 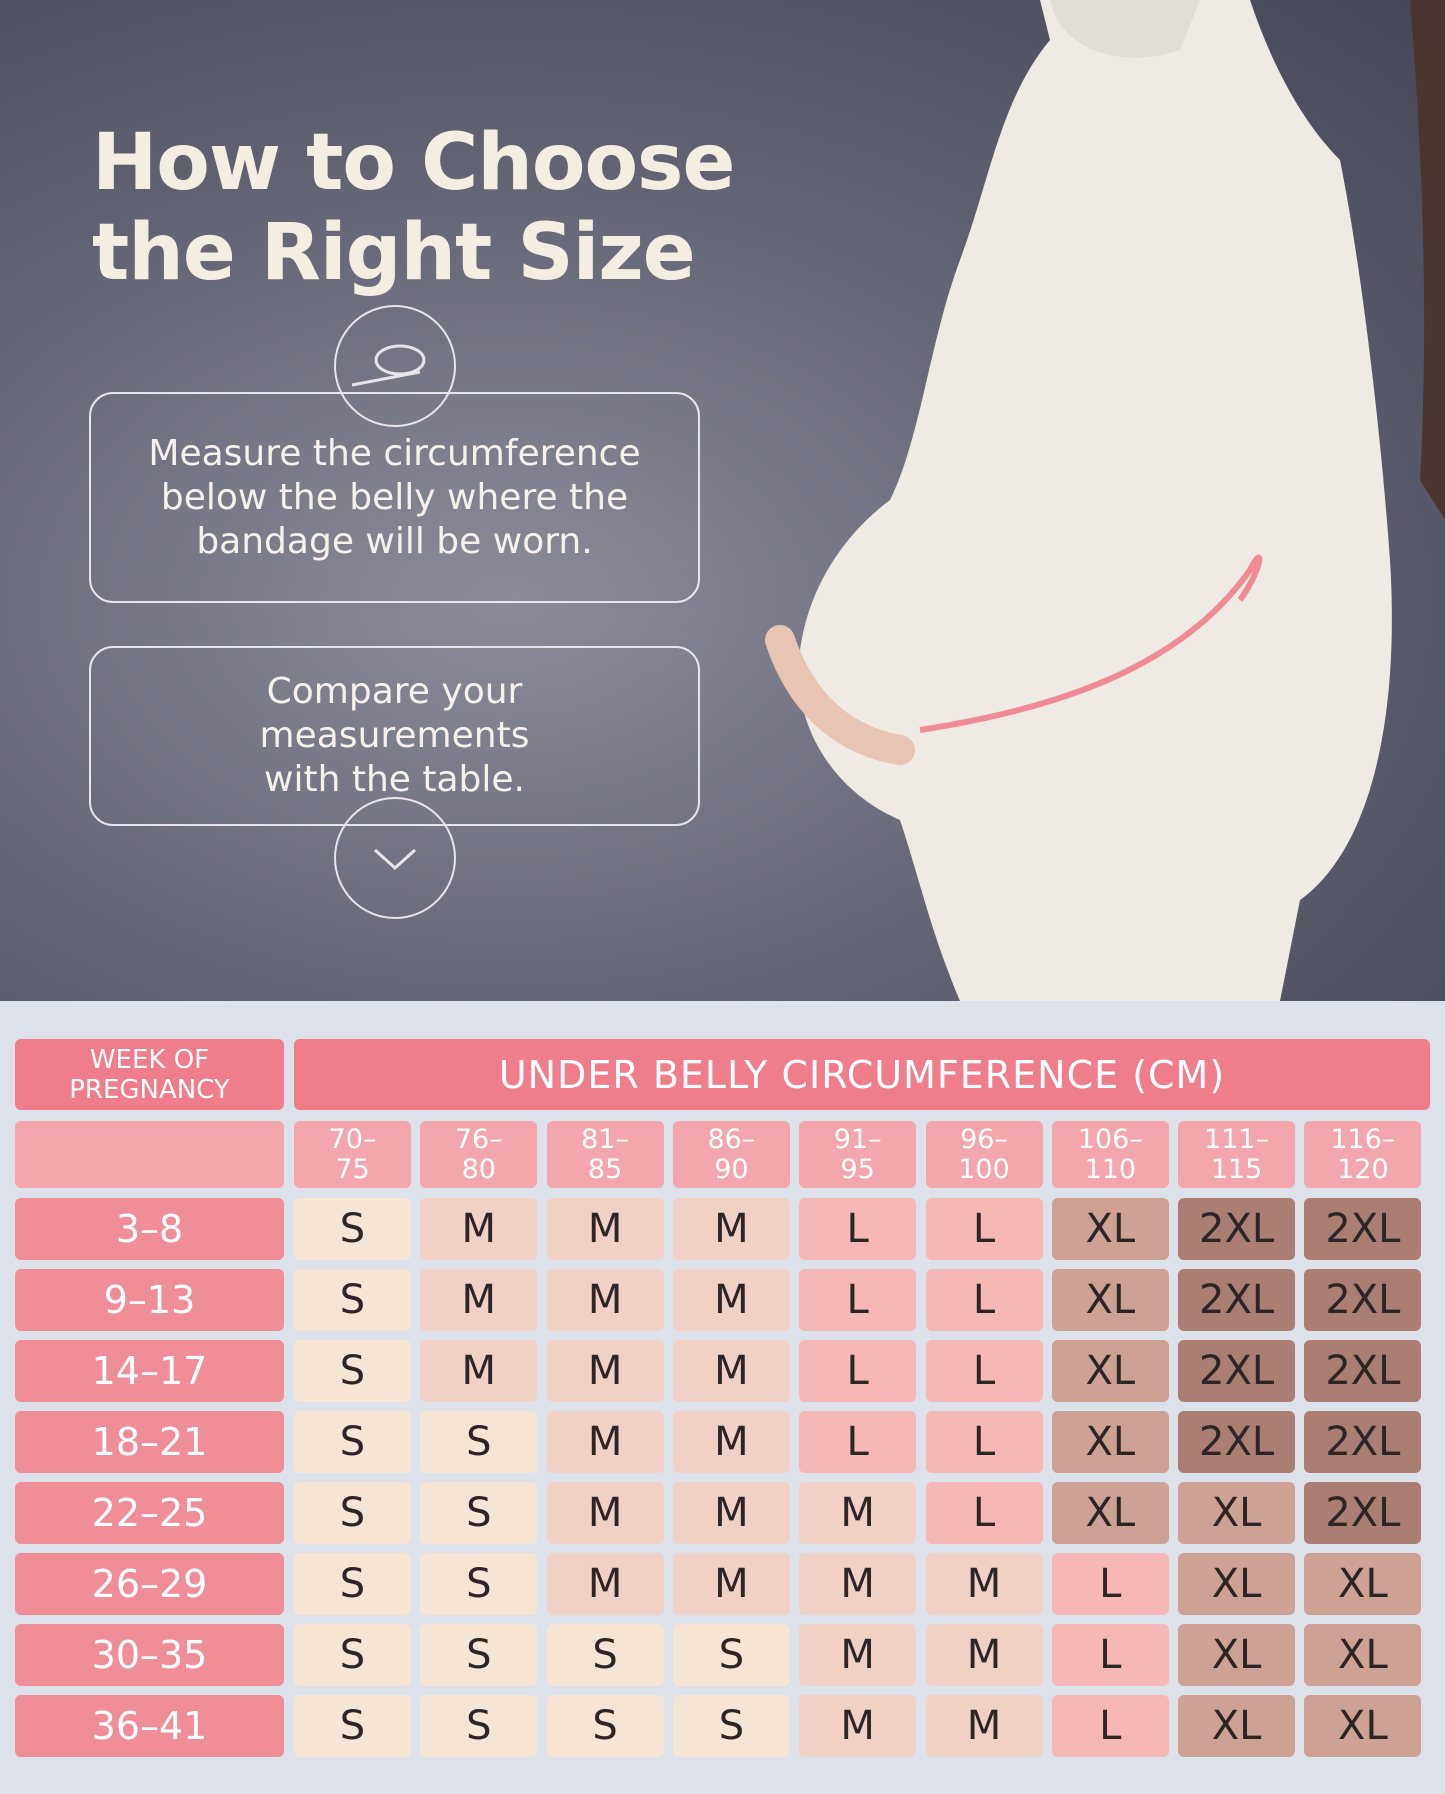 What do you see at coordinates (149, 1584) in the screenshot?
I see `week-label: 26–29` at bounding box center [149, 1584].